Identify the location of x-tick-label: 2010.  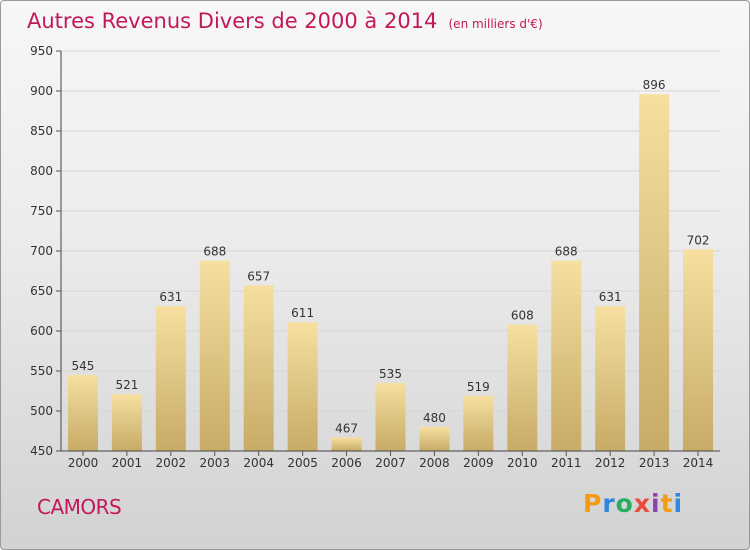
(522, 463).